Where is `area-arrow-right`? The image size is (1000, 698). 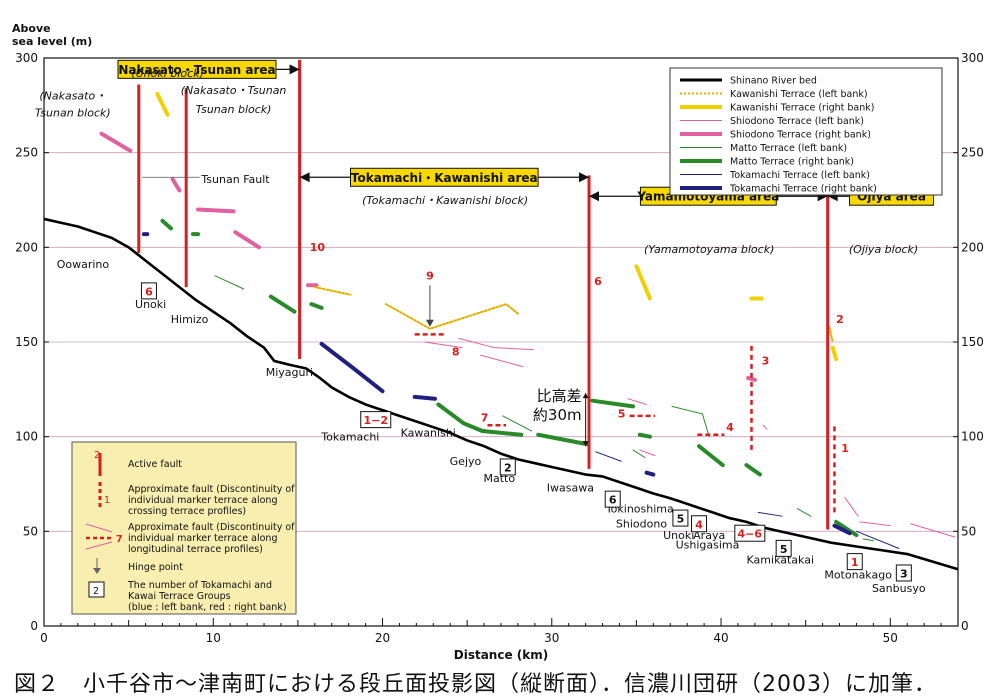
area-arrow-right is located at coordinates (294, 69).